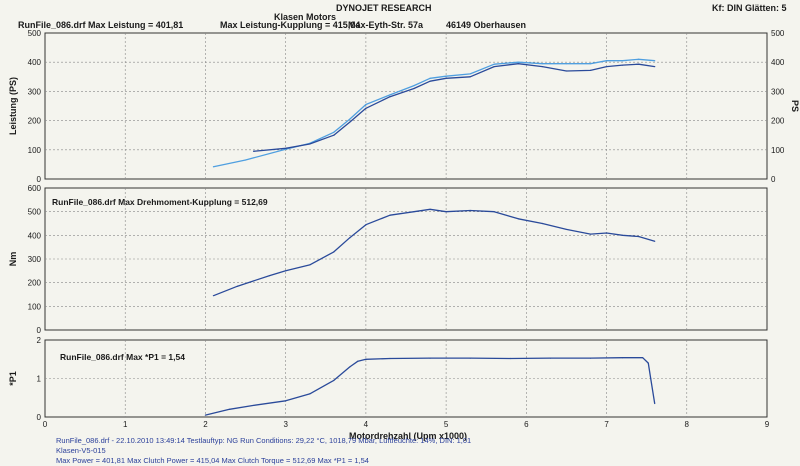 Image resolution: width=800 pixels, height=466 pixels. What do you see at coordinates (39, 379) in the screenshot?
I see `y-tick-label: 1` at bounding box center [39, 379].